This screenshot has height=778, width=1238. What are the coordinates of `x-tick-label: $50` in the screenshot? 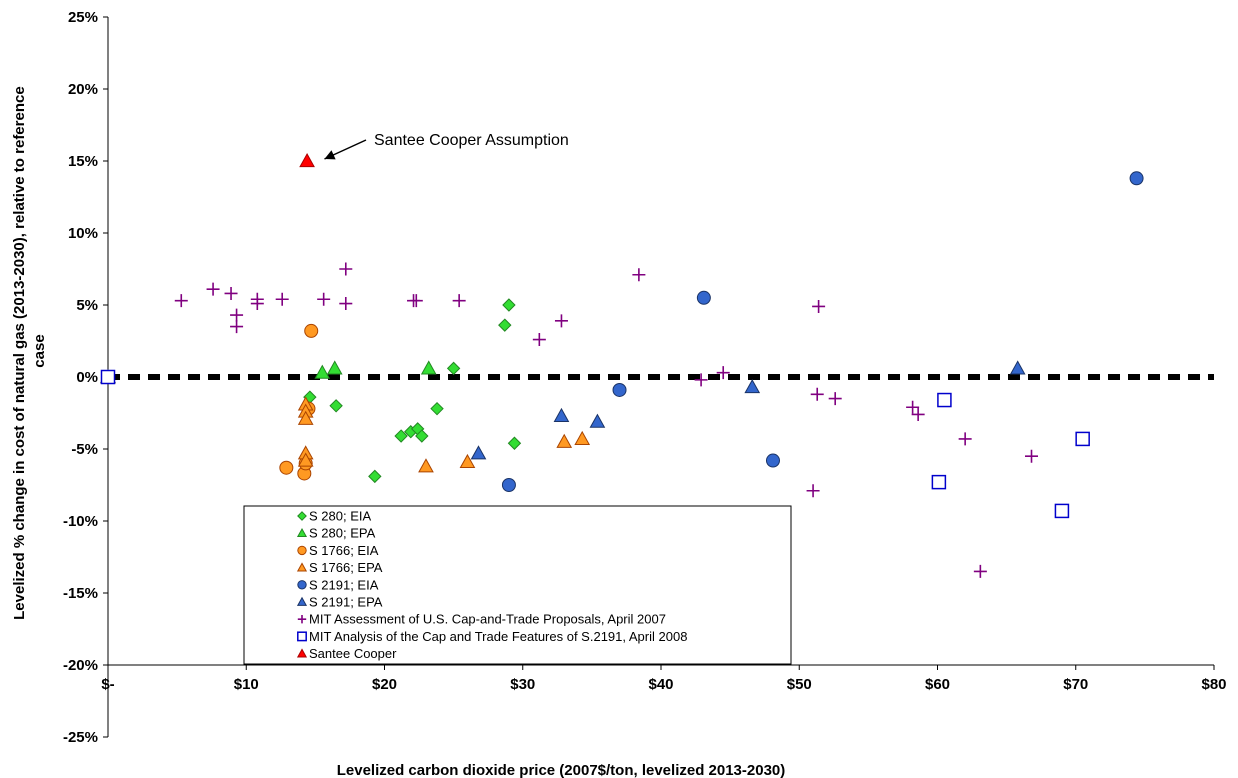 It's located at (799, 684).